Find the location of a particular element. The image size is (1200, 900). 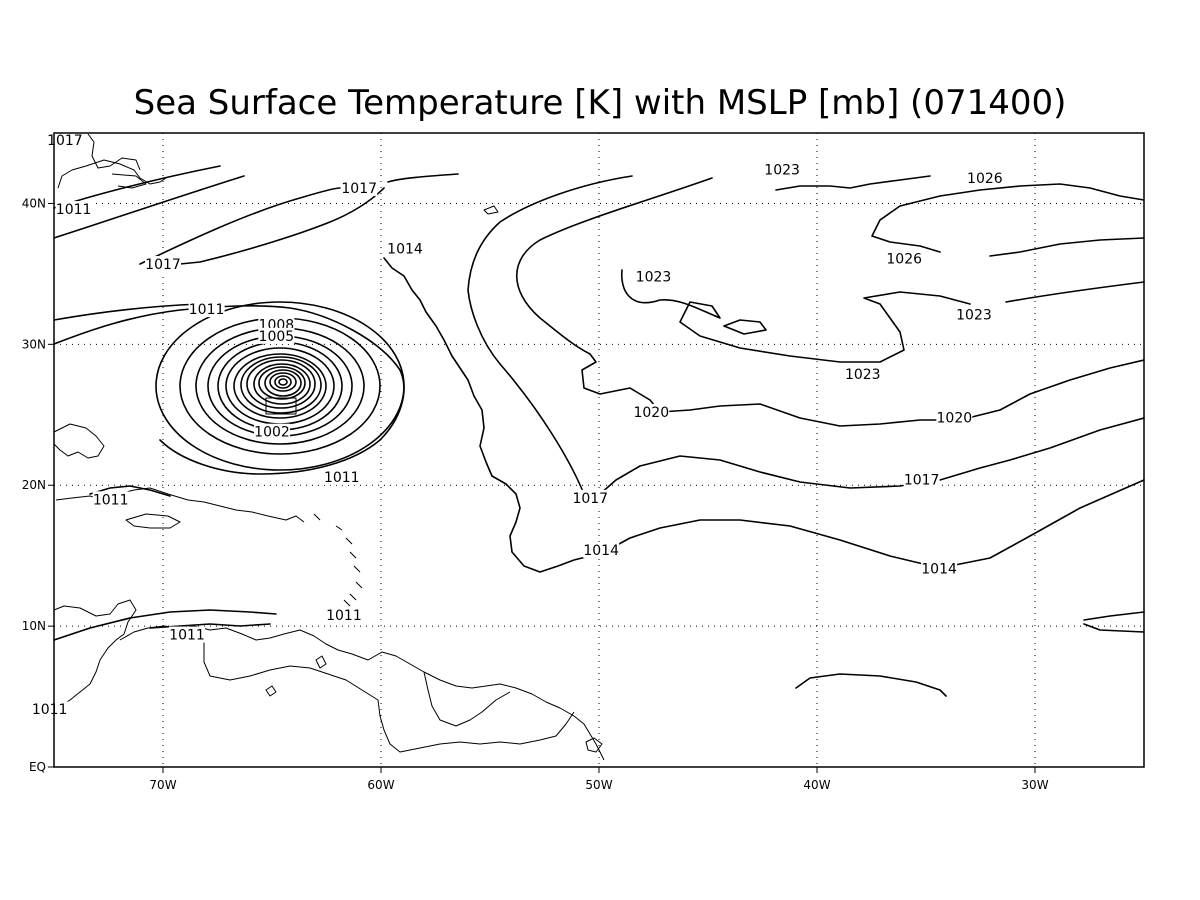

label-1011-colombia-backdrop is located at coordinates (49, 709).